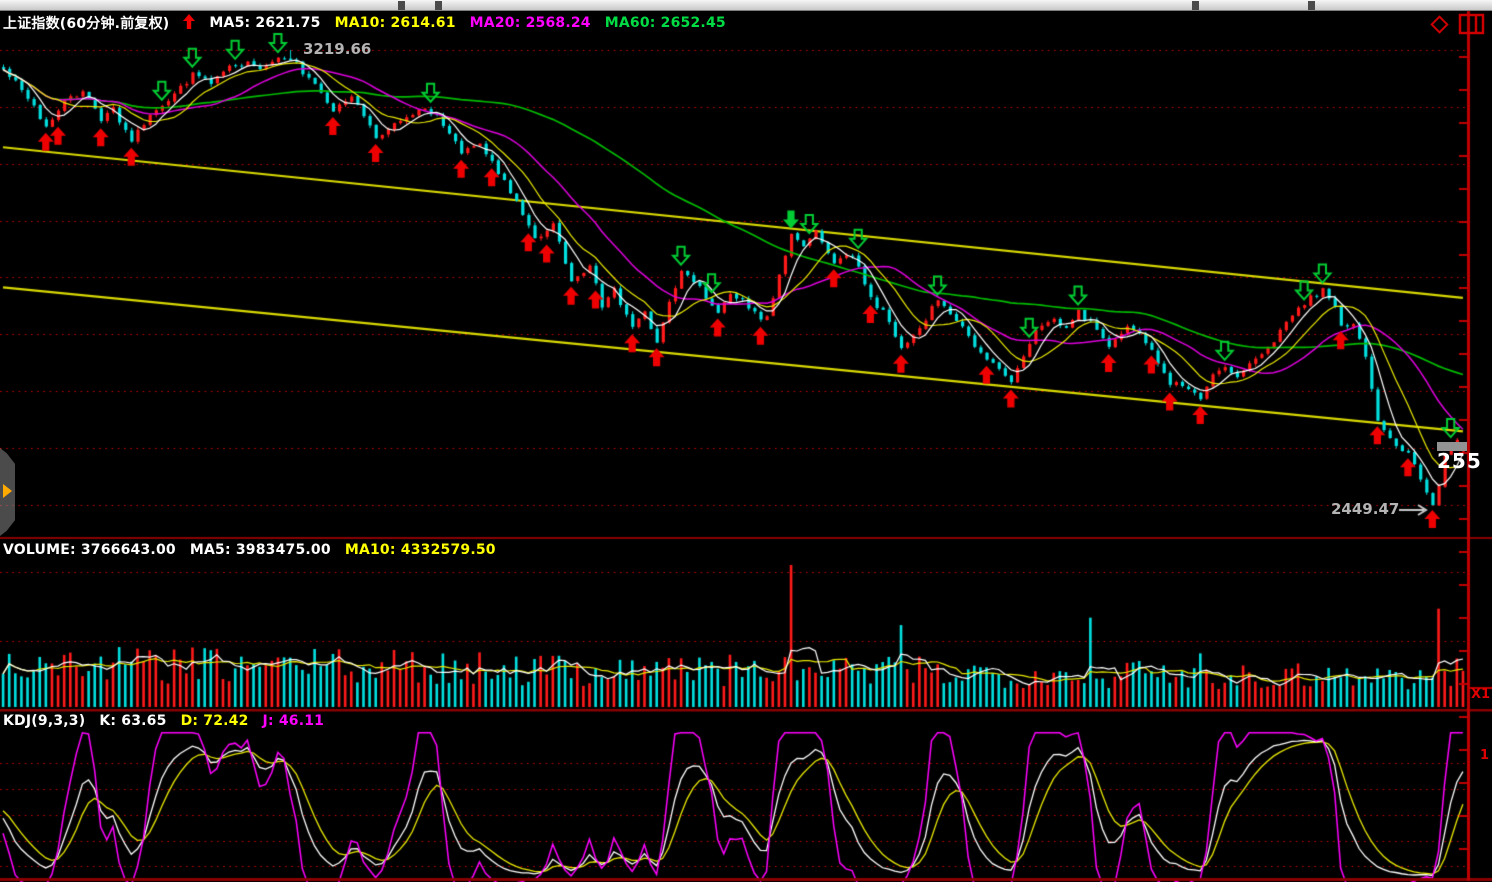  What do you see at coordinates (1472, 24) in the screenshot?
I see `window-restore-icon` at bounding box center [1472, 24].